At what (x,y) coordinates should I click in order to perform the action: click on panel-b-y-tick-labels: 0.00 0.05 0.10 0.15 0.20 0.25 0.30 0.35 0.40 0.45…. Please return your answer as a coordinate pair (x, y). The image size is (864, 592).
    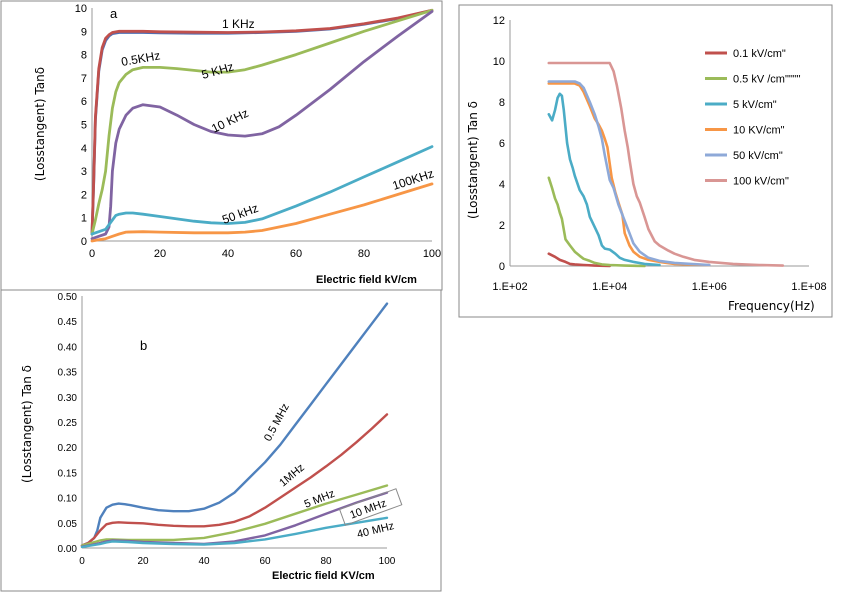
    Looking at the image, I should click on (68, 423).